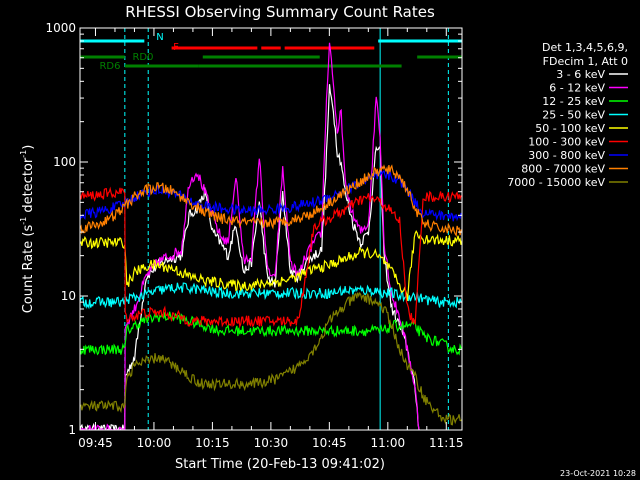 The image size is (640, 480). What do you see at coordinates (27, 229) in the screenshot?
I see `y-axis-label: Count Rate (s-1 detector-1)` at bounding box center [27, 229].